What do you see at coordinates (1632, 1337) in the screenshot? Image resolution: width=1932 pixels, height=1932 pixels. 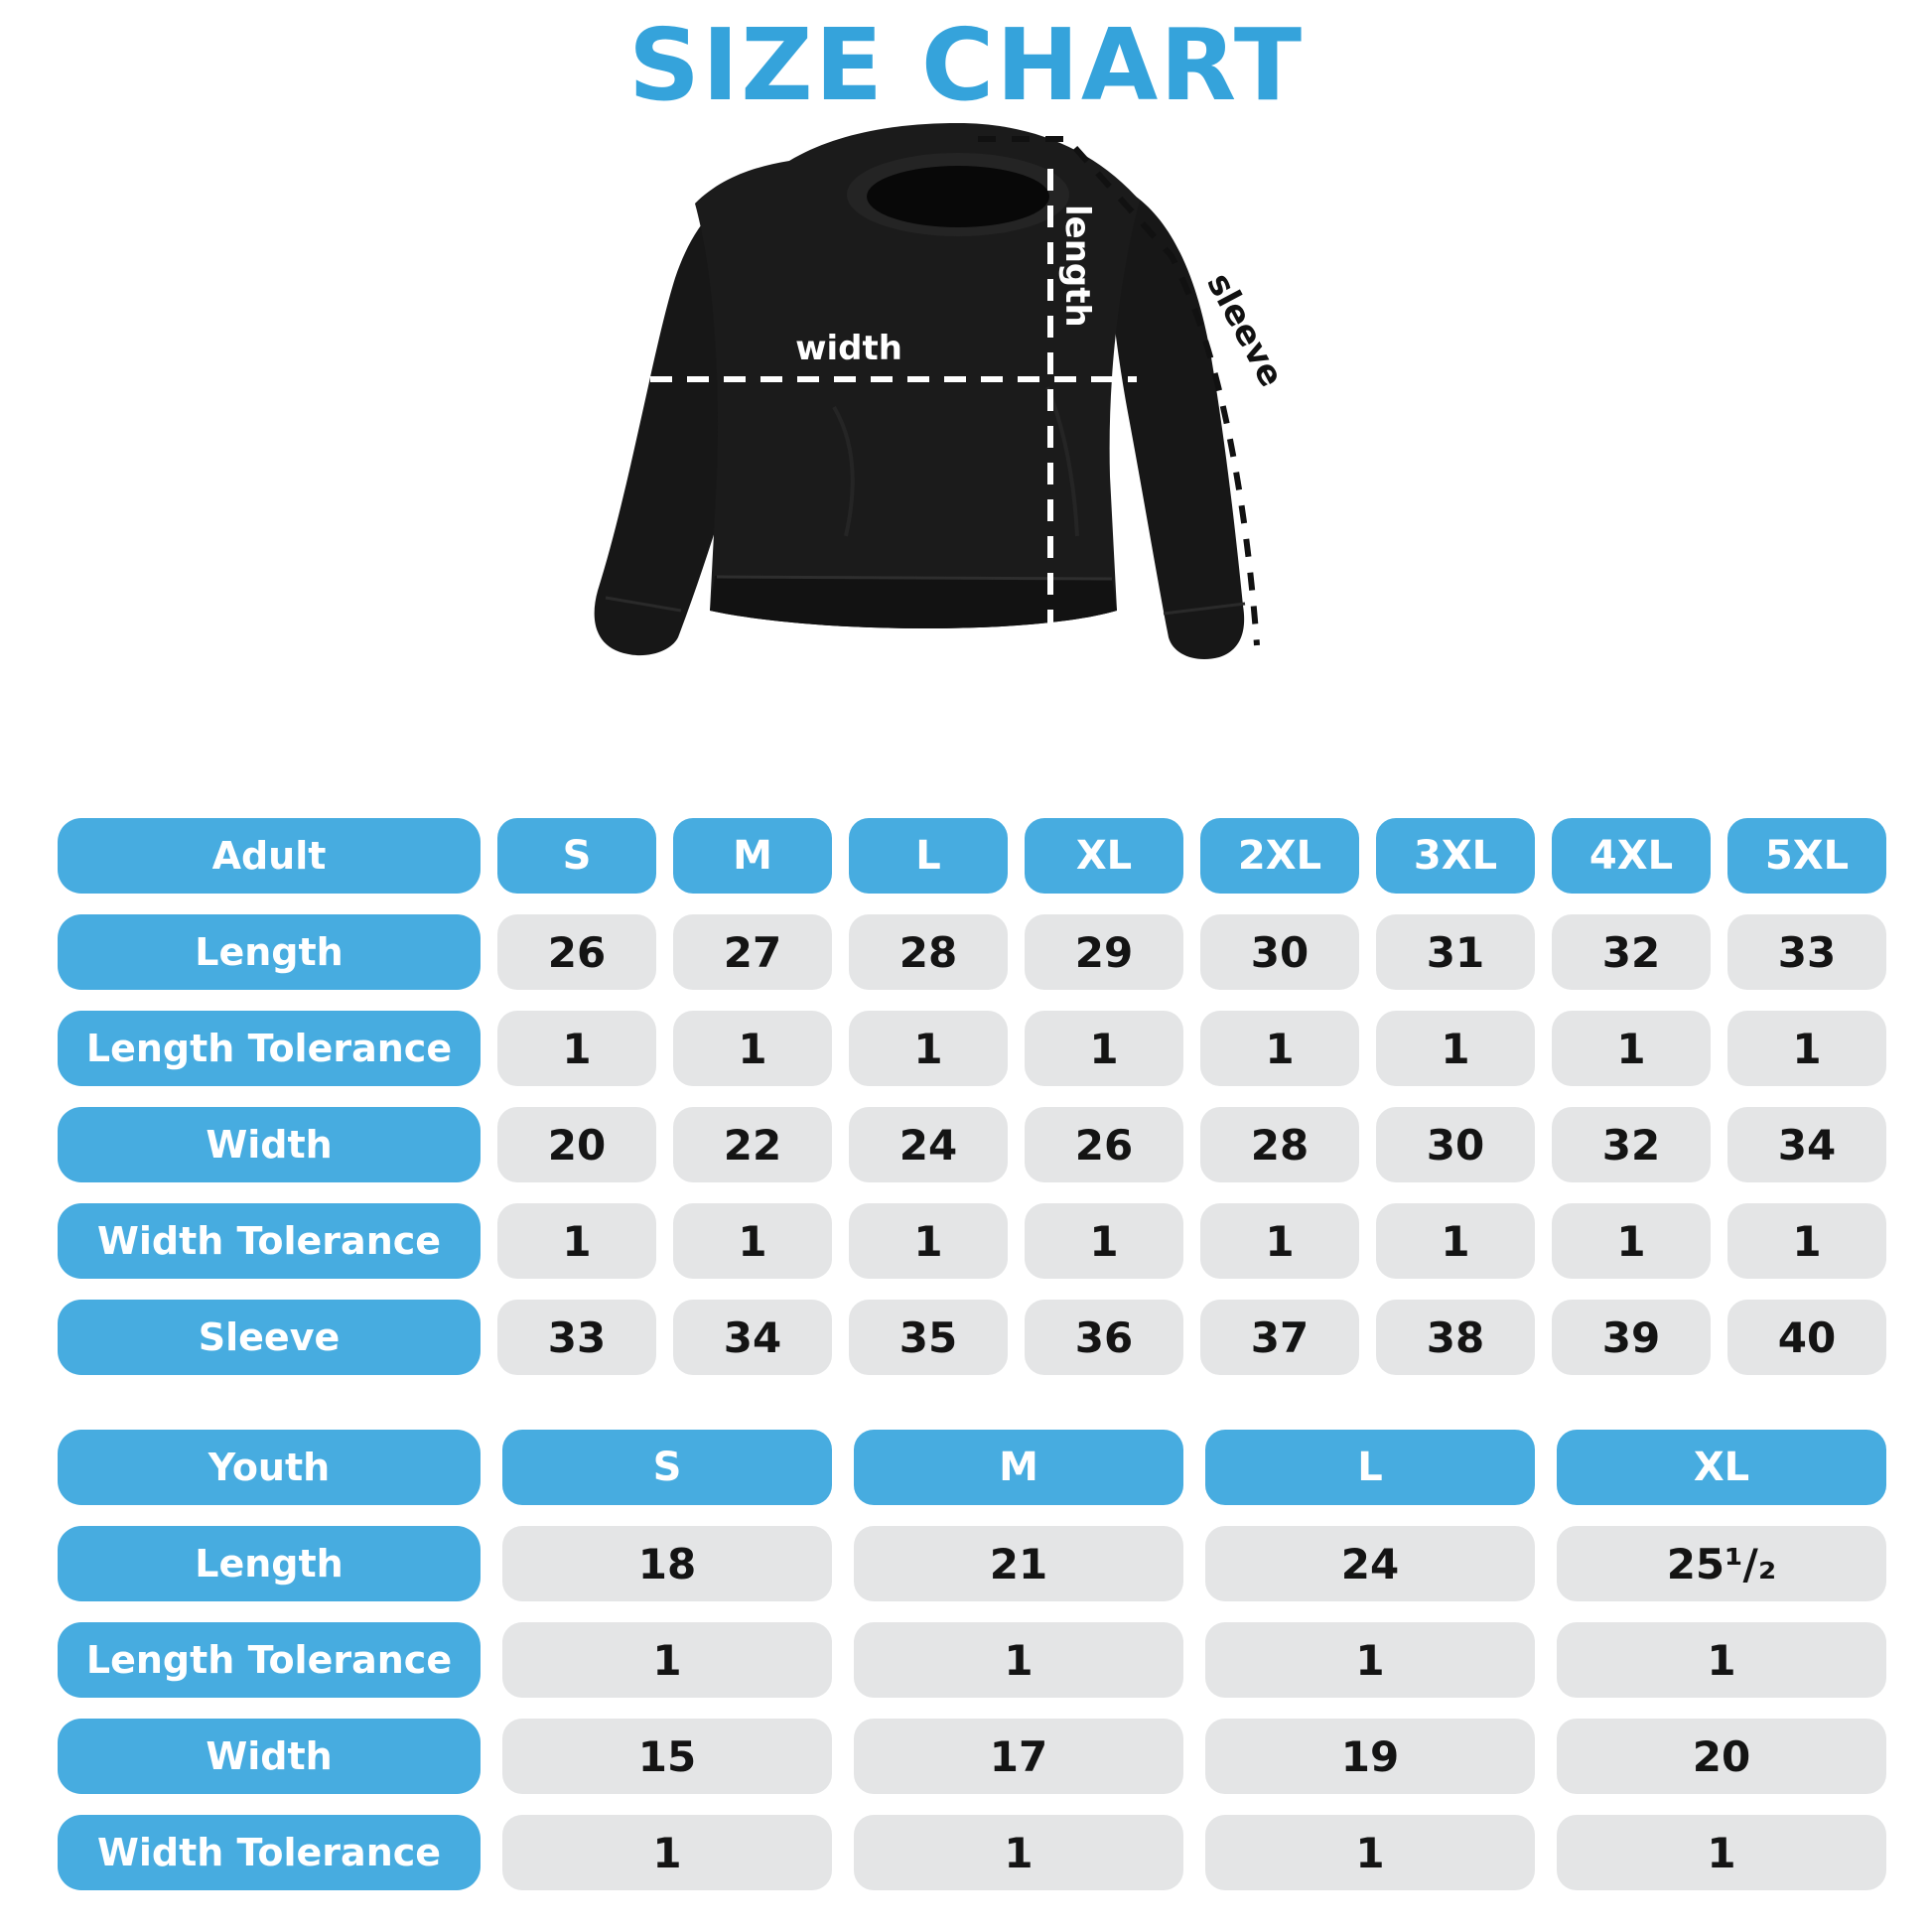 I see `value-cell: 39` at bounding box center [1632, 1337].